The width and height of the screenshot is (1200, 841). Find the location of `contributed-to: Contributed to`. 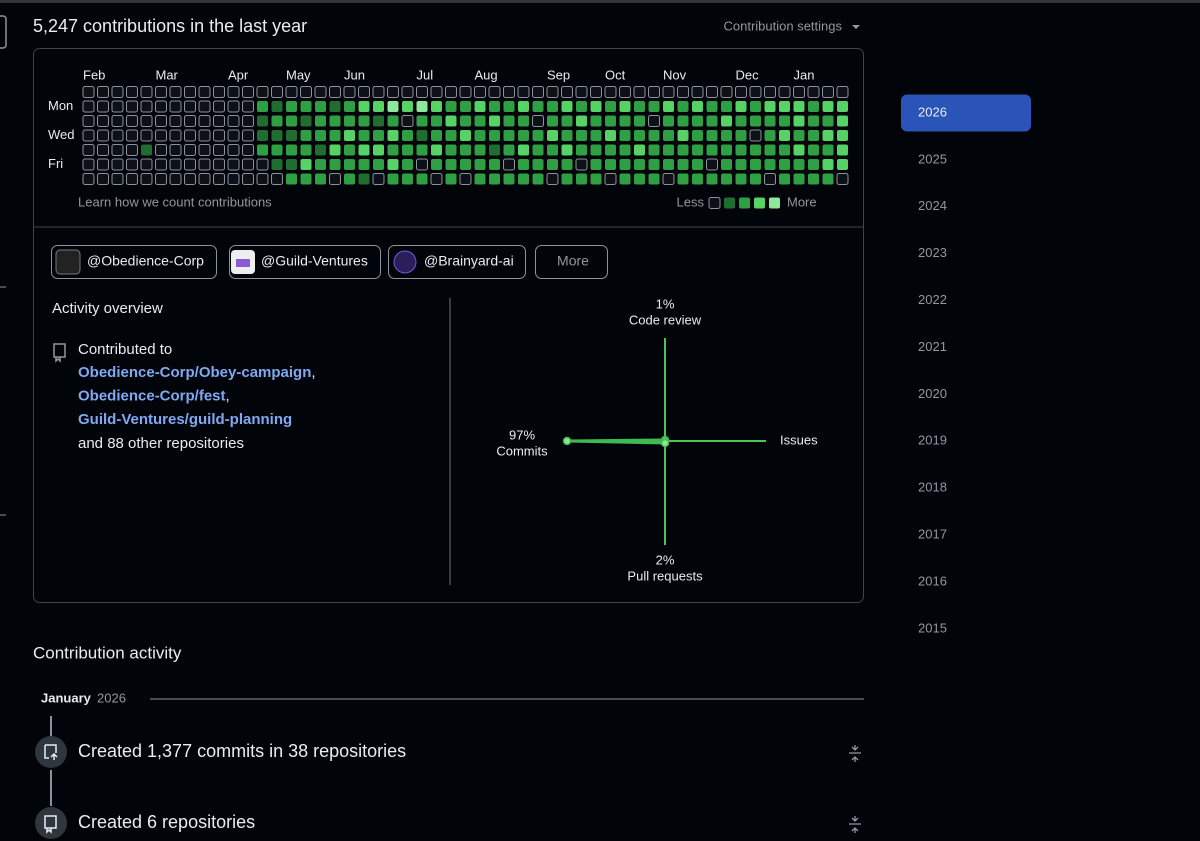

contributed-to: Contributed to is located at coordinates (125, 349).